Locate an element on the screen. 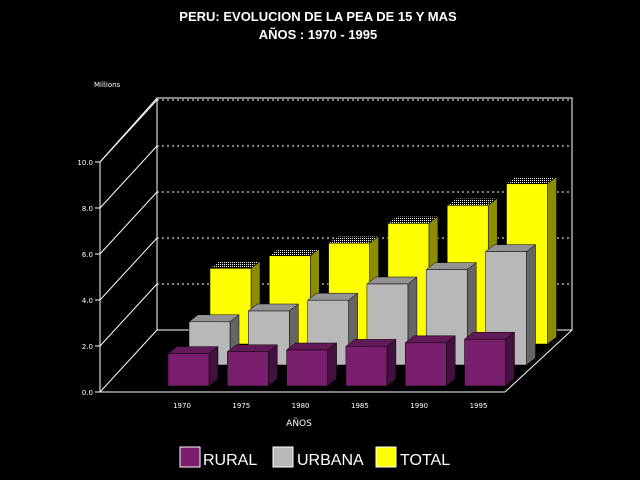 Image resolution: width=640 pixels, height=480 pixels. x-tick-label: 1995 is located at coordinates (479, 406).